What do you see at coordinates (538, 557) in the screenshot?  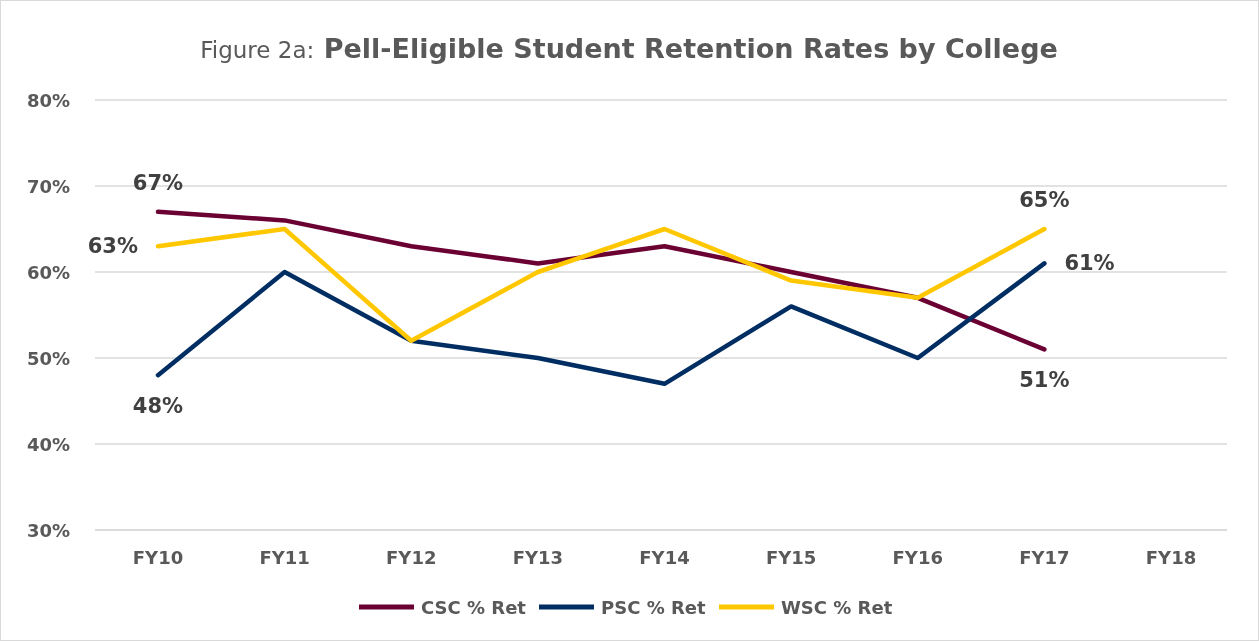 I see `x-tick-label: FY13` at bounding box center [538, 557].